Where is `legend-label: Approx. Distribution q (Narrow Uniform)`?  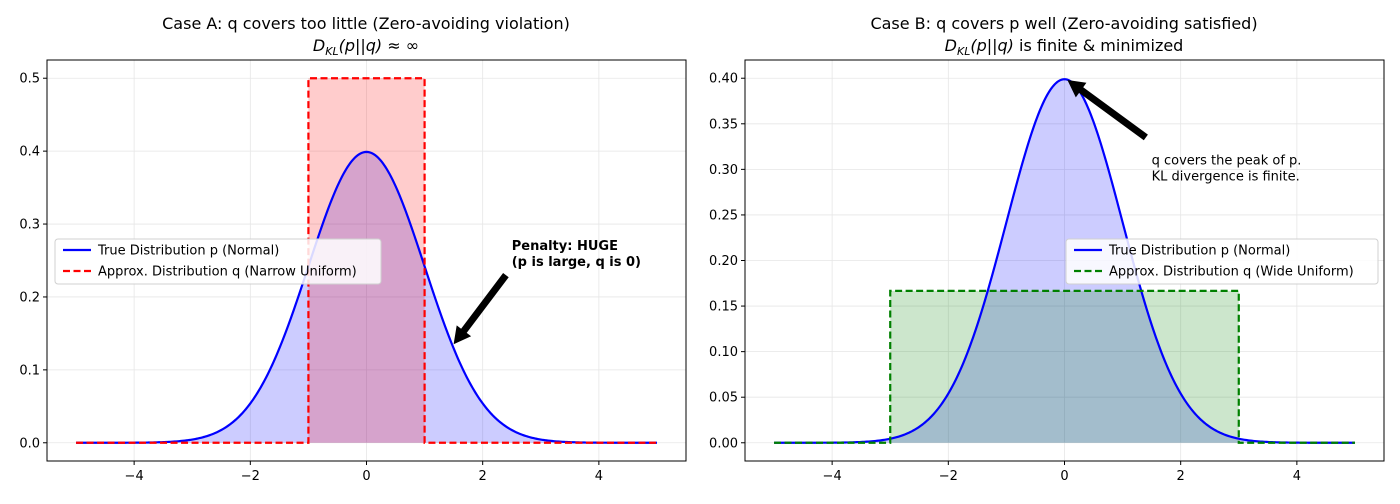
legend-label: Approx. Distribution q (Narrow Uniform) is located at coordinates (227, 272).